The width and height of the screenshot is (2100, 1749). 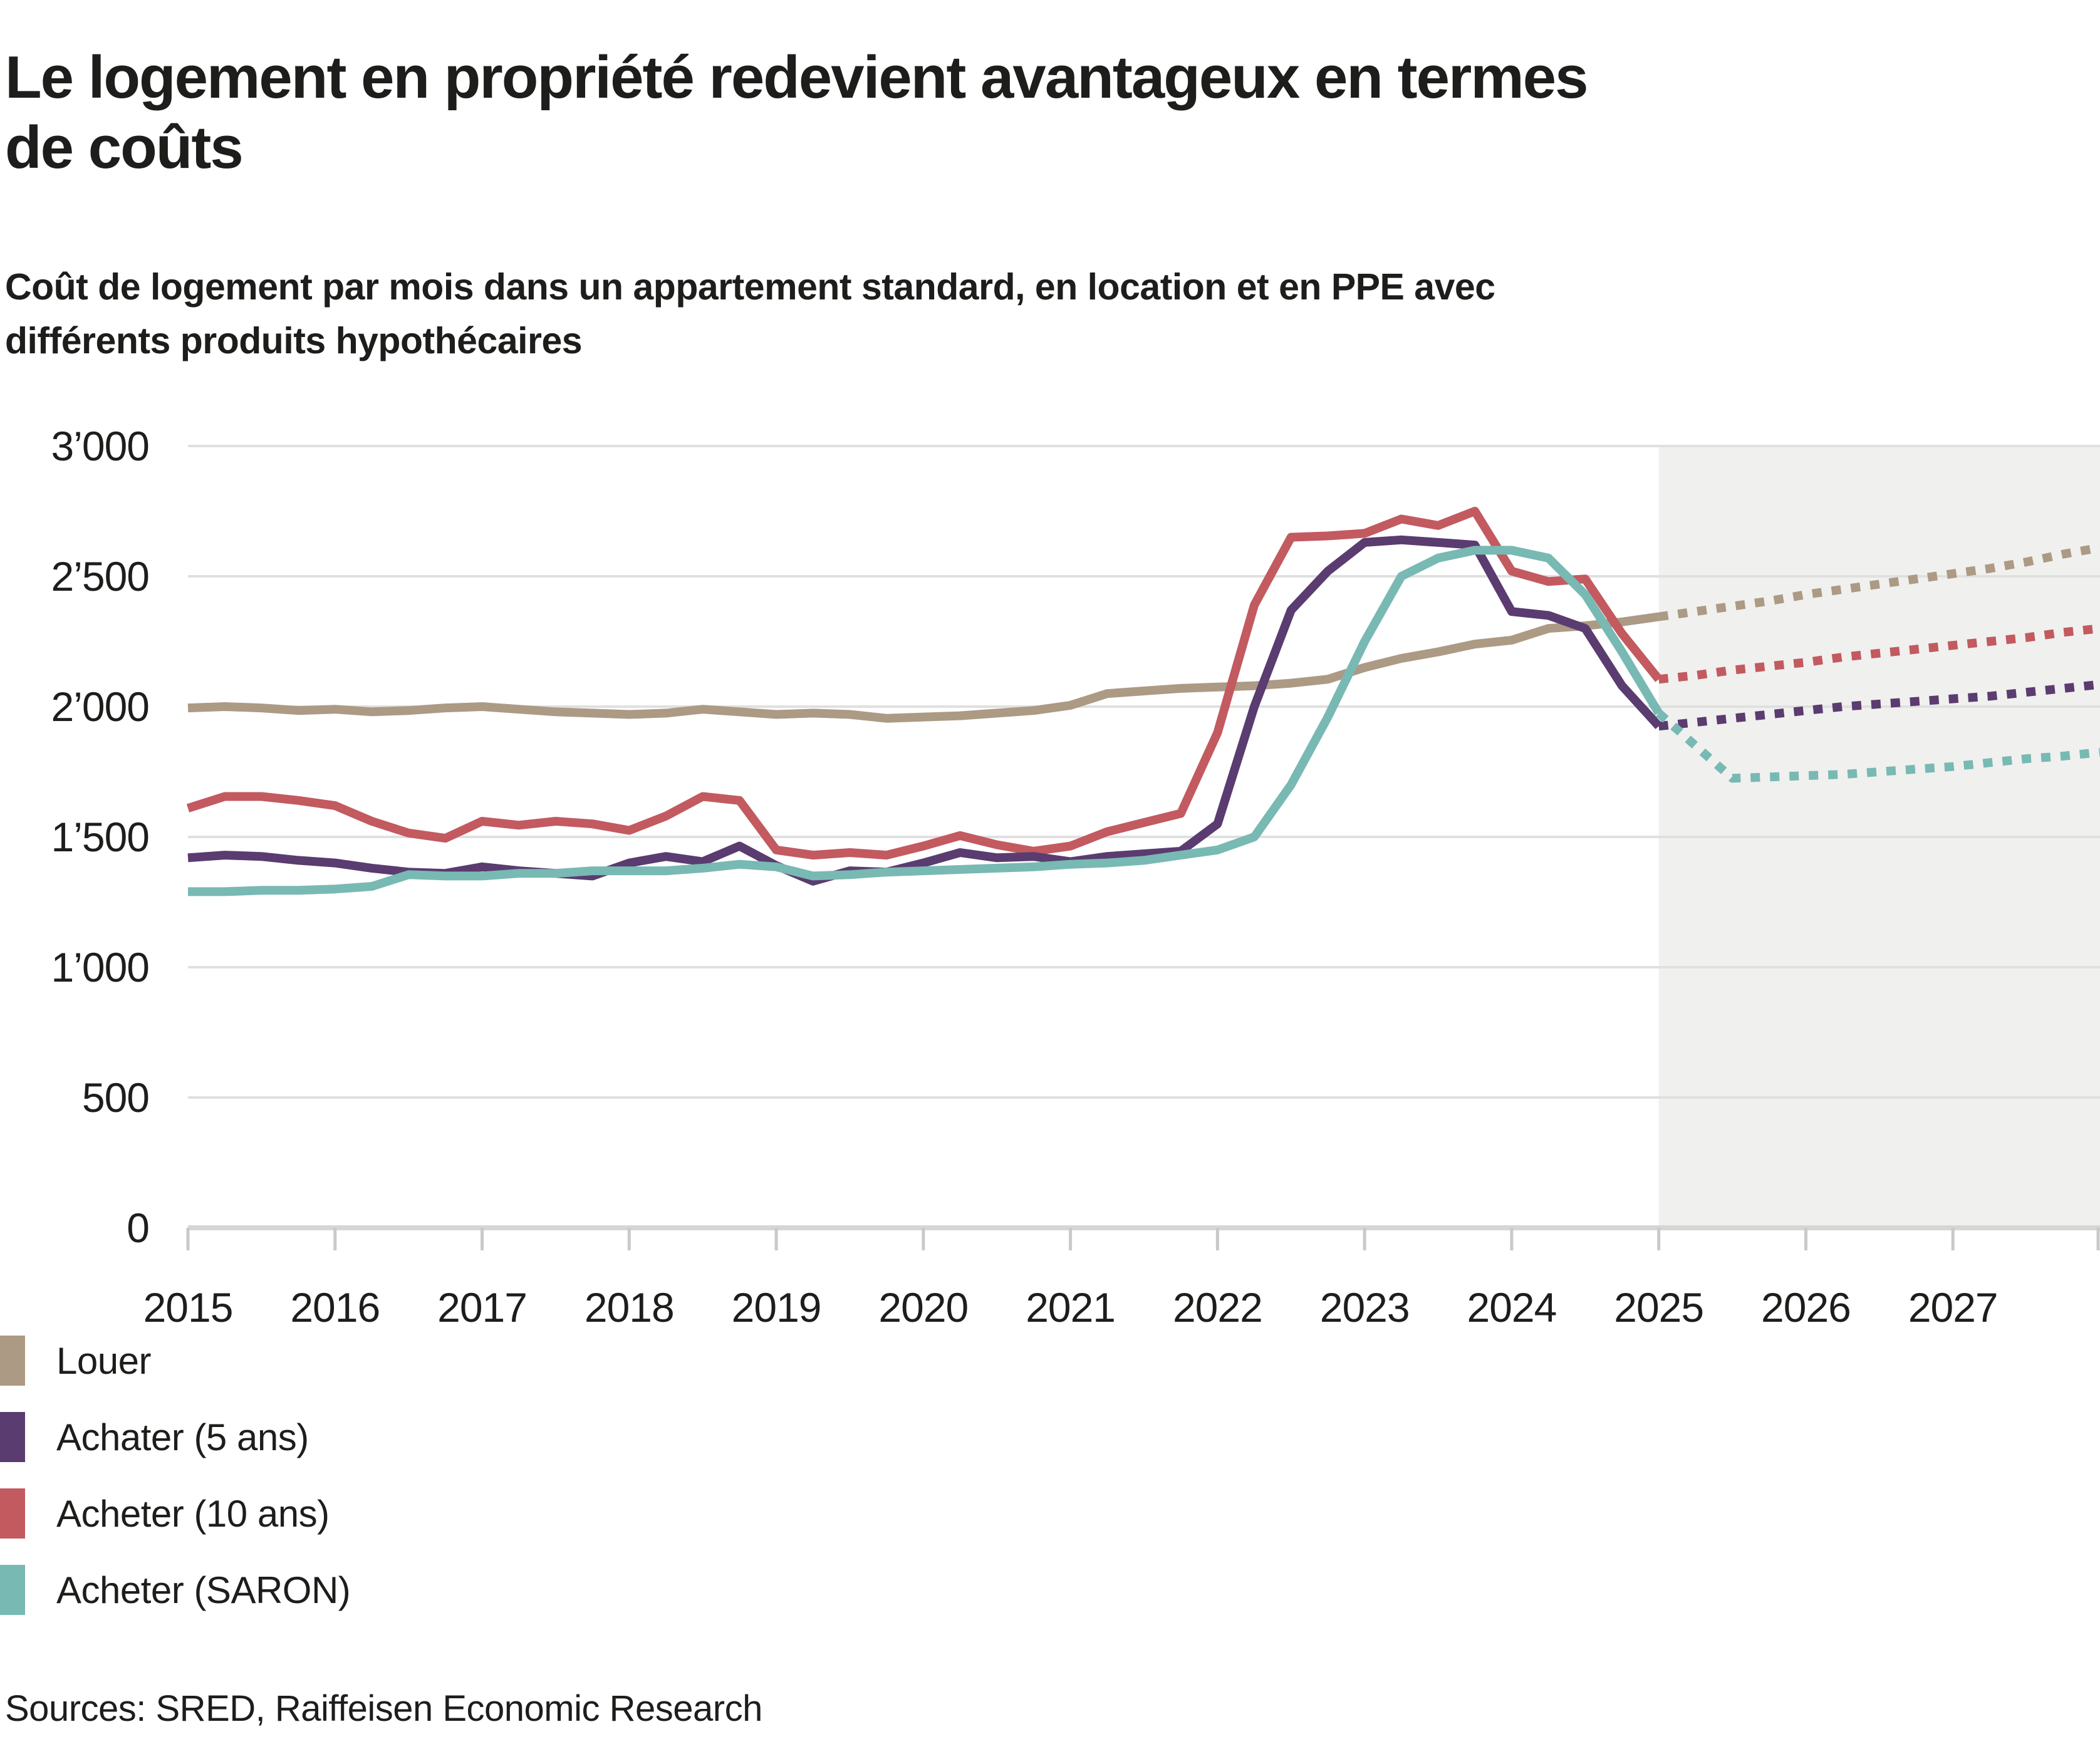 I want to click on x-tick-label-2023: 2023, so click(x=1365, y=1307).